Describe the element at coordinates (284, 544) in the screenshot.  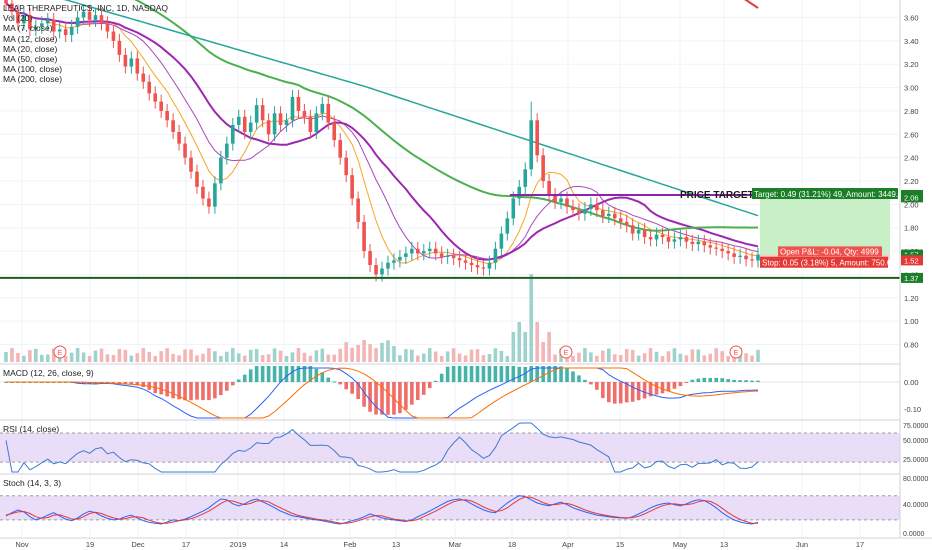
I see `time-axis-label: 14` at that location.